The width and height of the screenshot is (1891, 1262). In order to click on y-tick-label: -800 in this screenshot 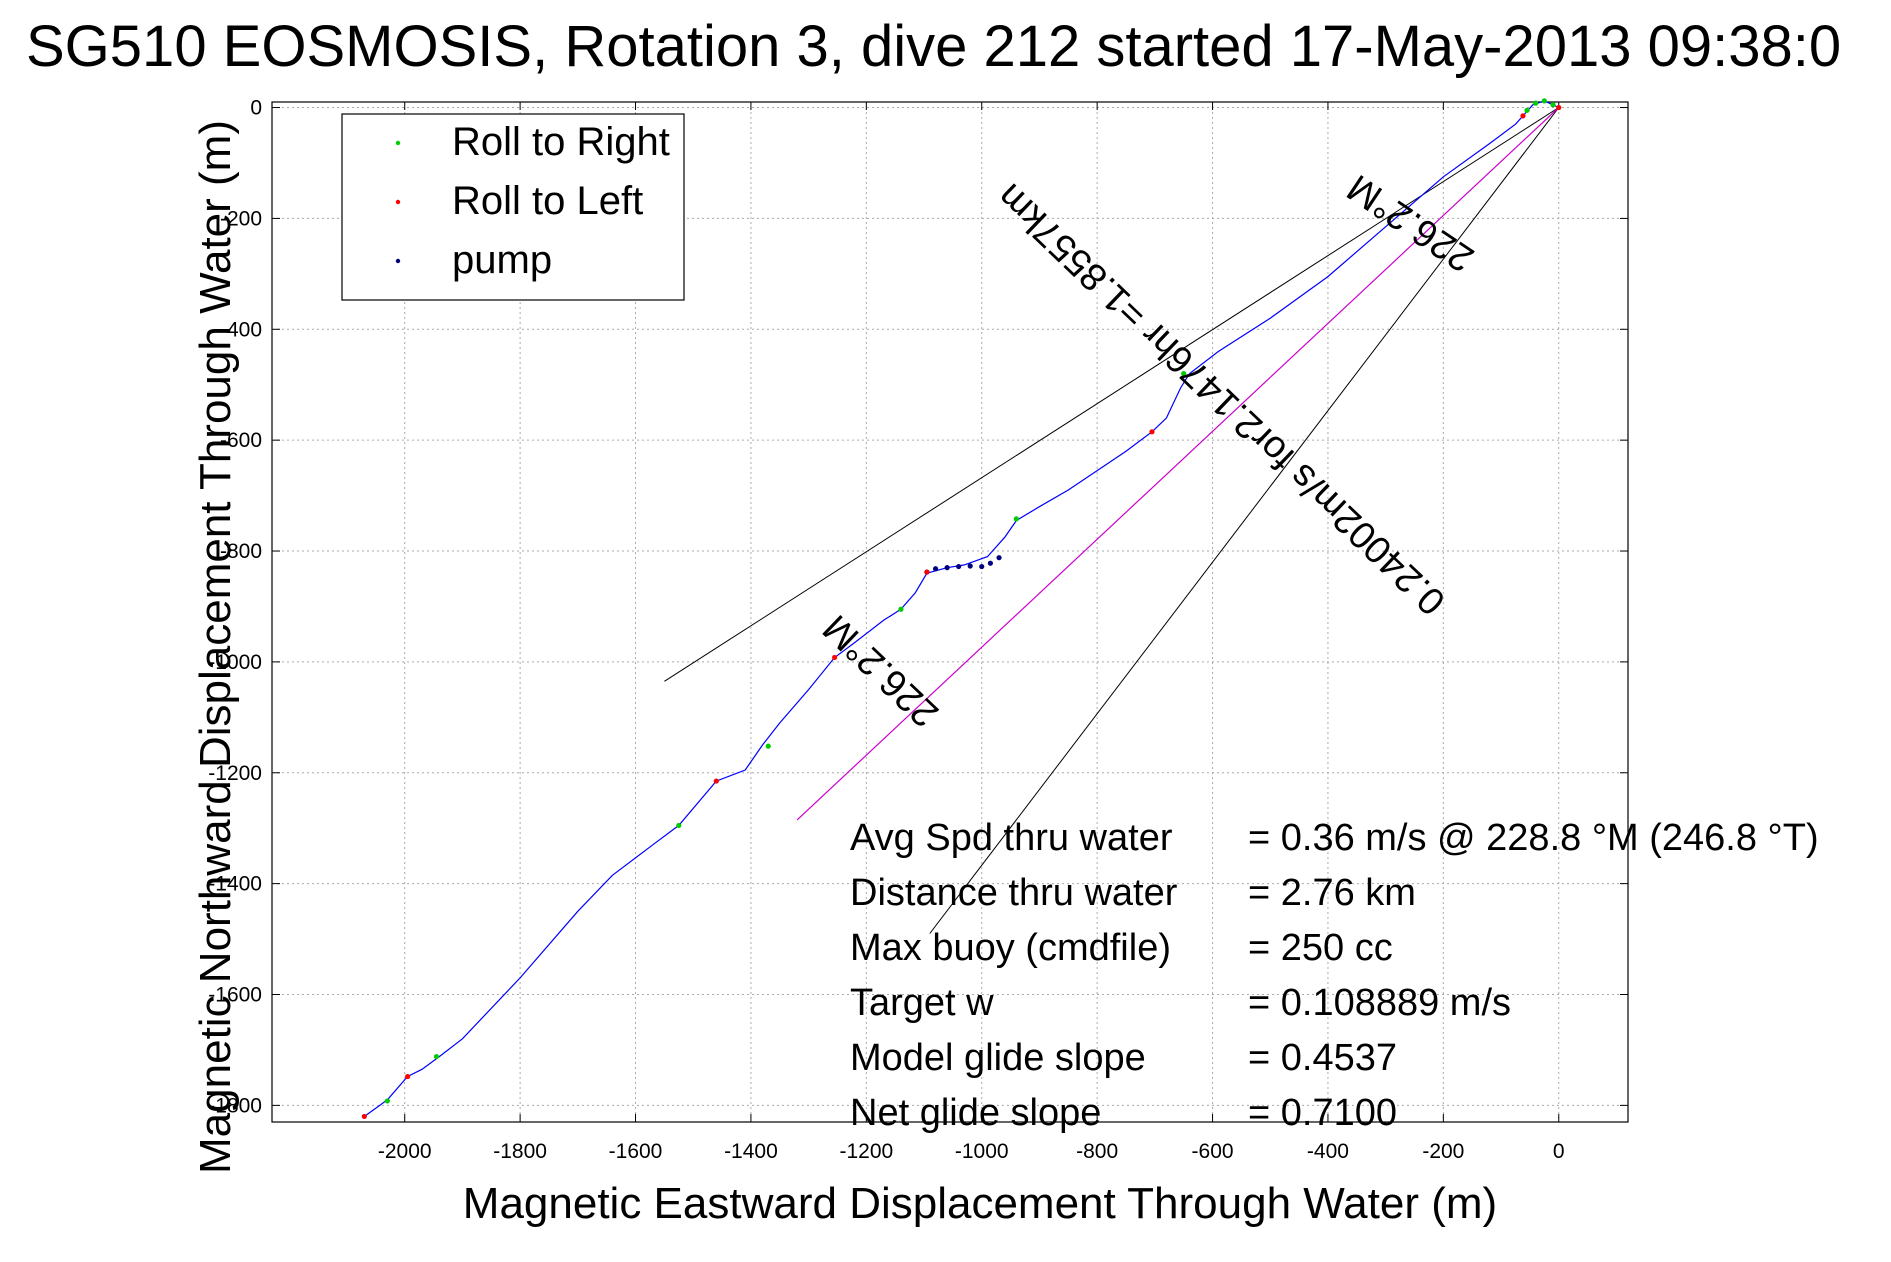, I will do `click(241, 551)`.